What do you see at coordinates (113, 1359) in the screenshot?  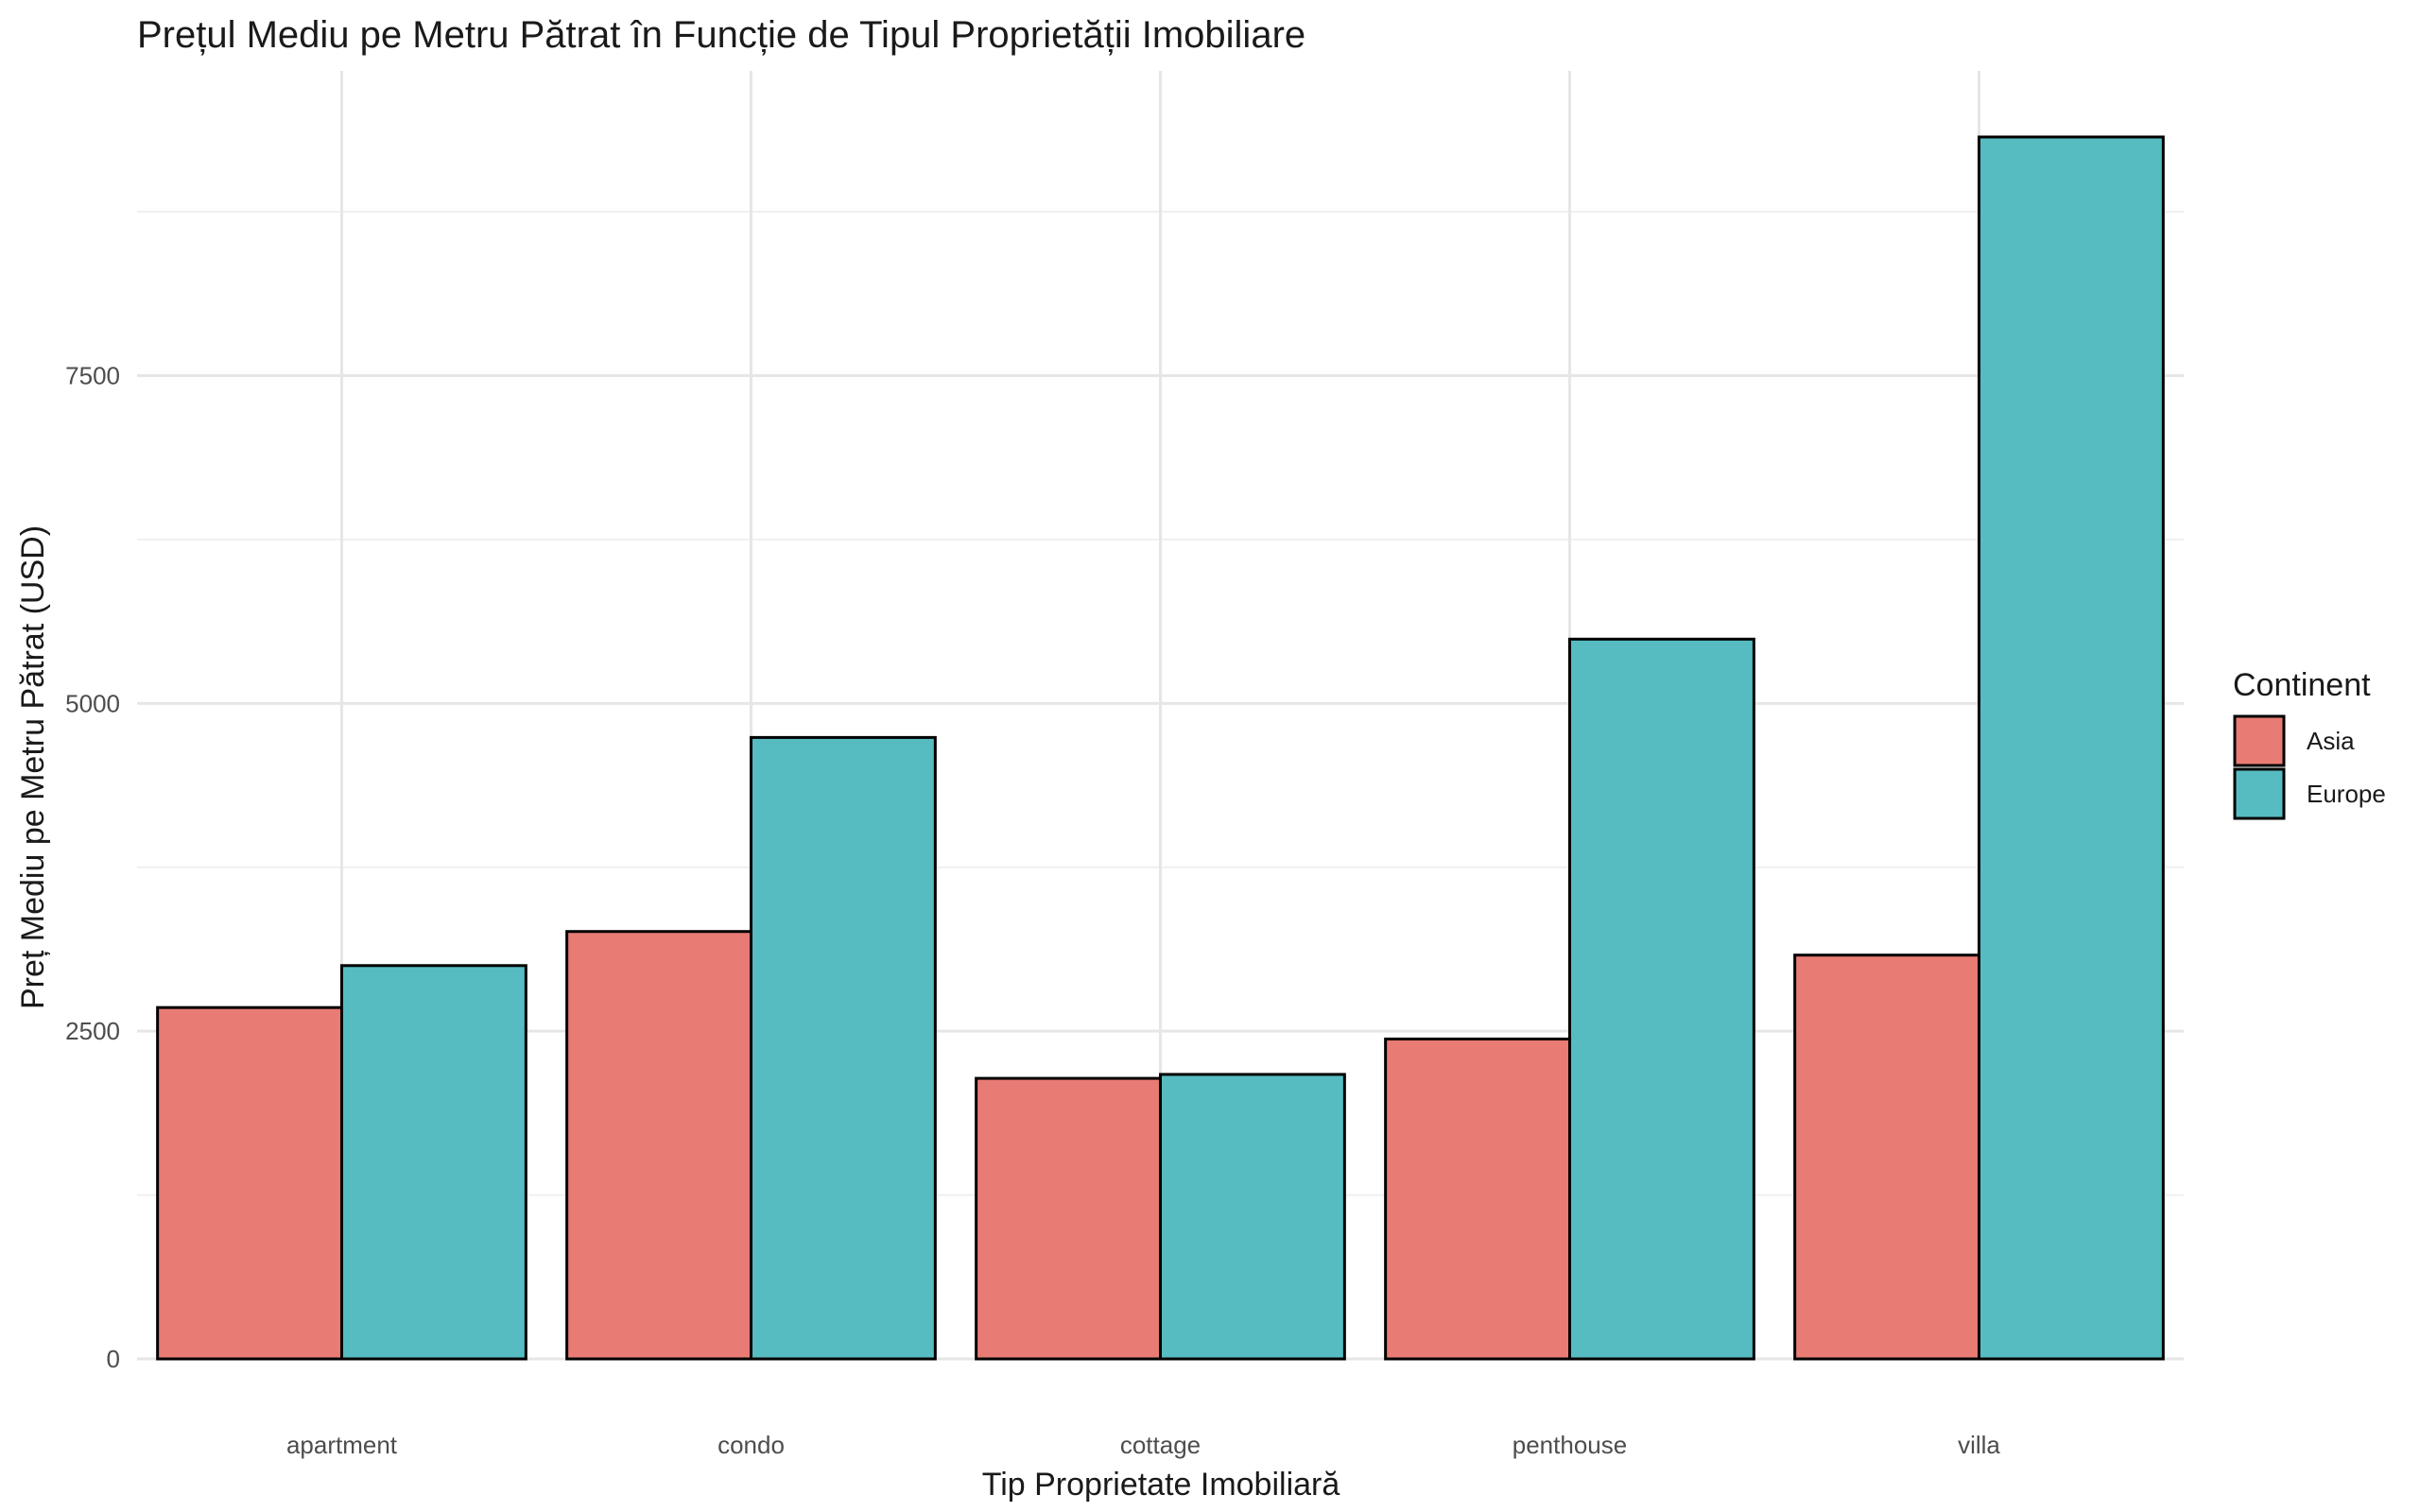 I see `y-tick-label: 0` at bounding box center [113, 1359].